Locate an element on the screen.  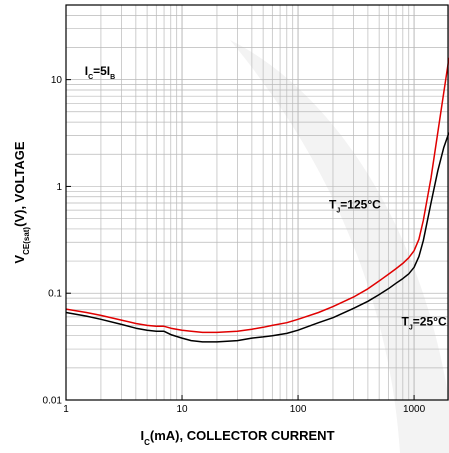
x-tick-label: 10 is located at coordinates (182, 409).